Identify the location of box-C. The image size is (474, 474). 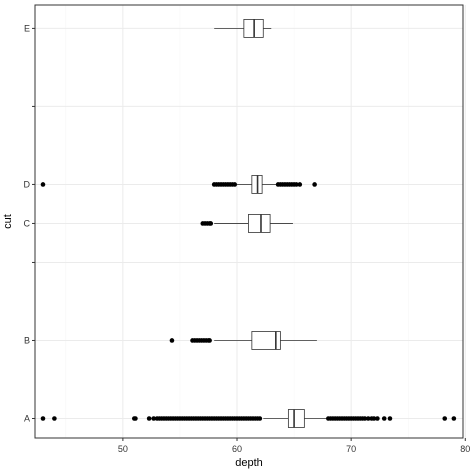
(246, 223).